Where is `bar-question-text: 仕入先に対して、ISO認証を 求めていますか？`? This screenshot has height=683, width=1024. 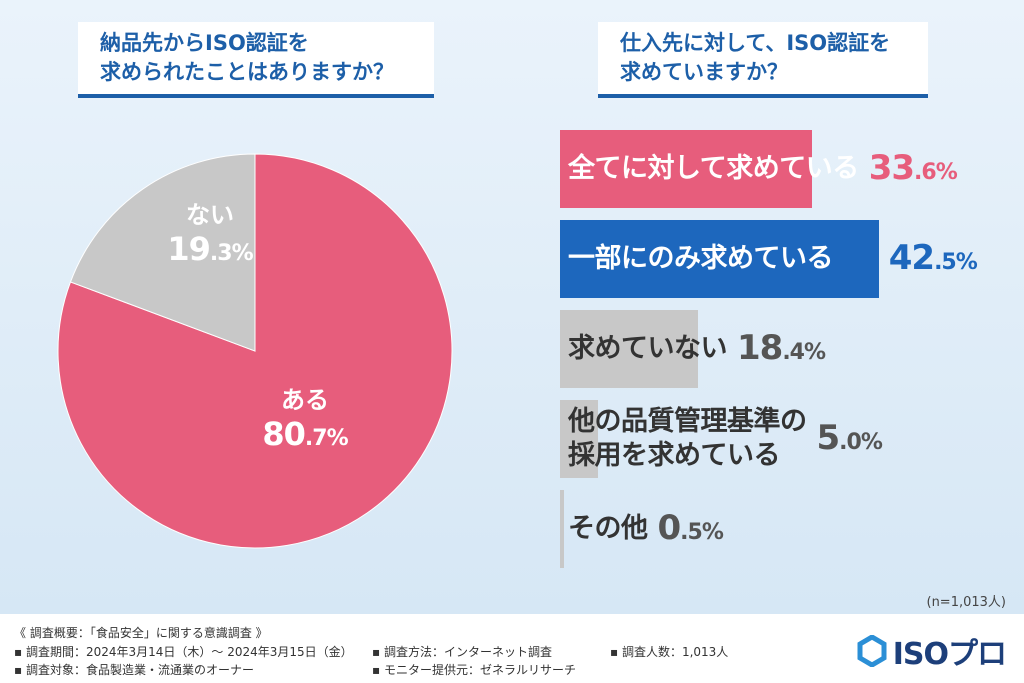
bar-question-text: 仕入先に対して、ISO認証を 求めていますか？ is located at coordinates (755, 57).